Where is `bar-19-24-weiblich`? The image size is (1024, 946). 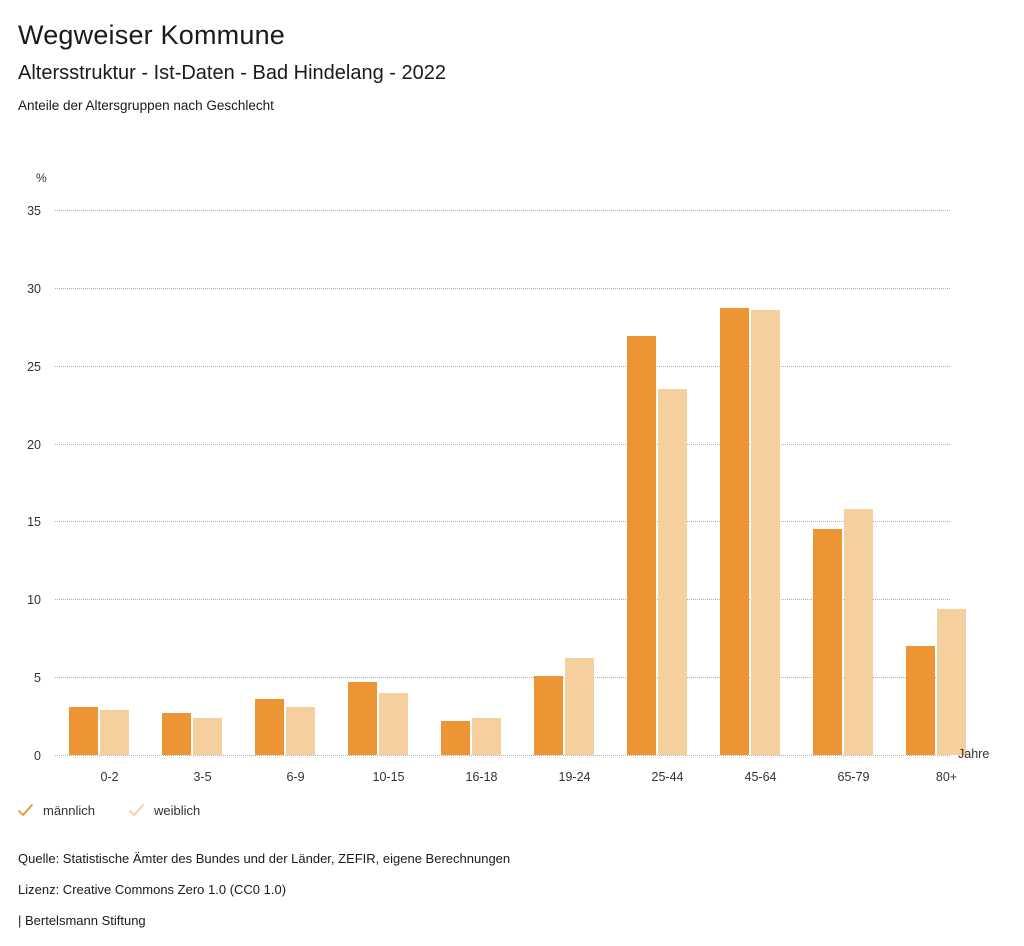
bar-19-24-weiblich is located at coordinates (579, 706).